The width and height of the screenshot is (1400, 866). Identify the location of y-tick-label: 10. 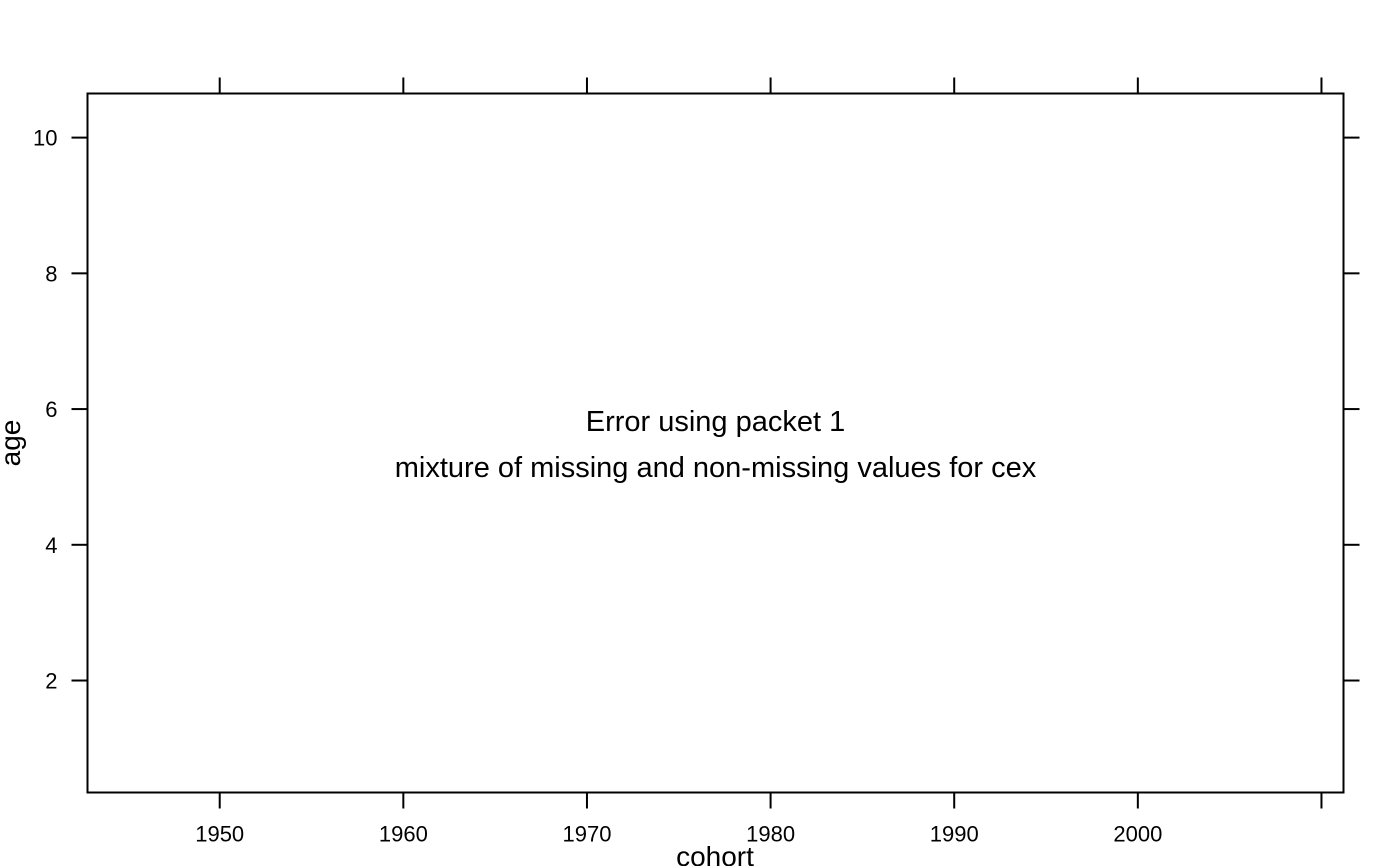
(45, 138).